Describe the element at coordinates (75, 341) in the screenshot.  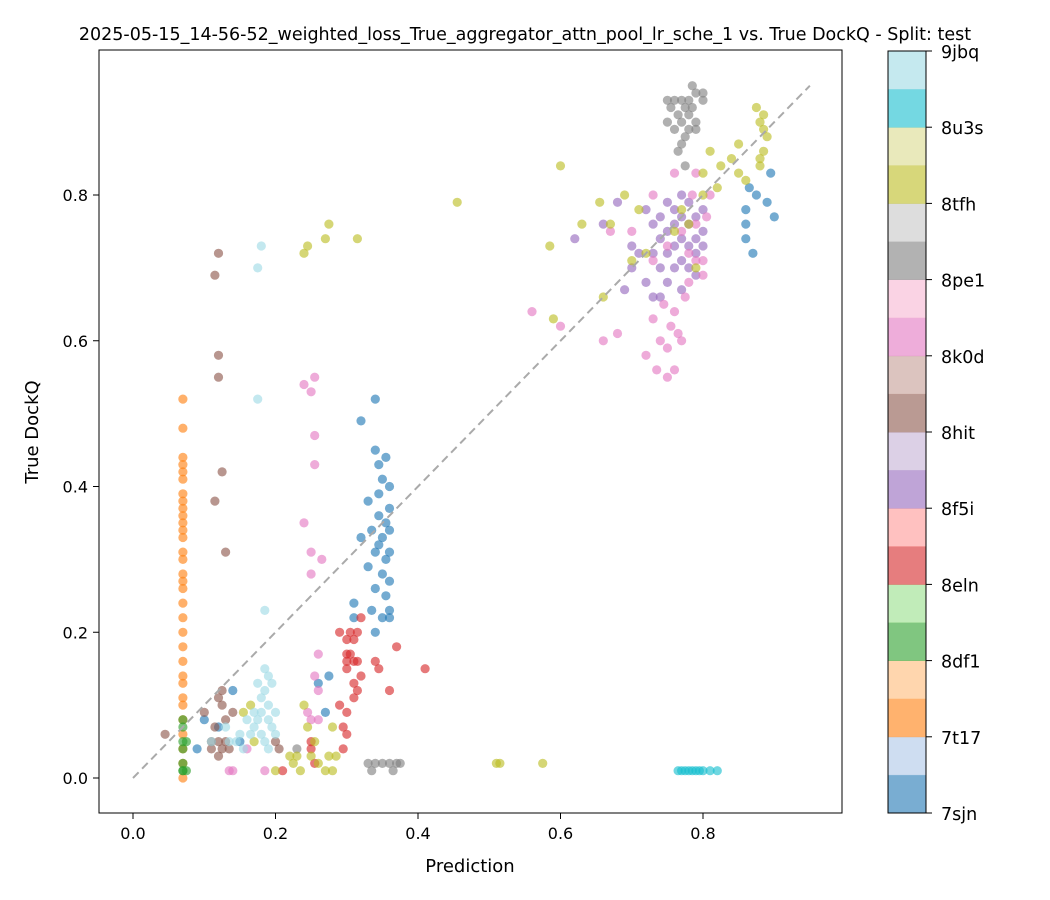
I see `y-tick-label-3: 0.6` at that location.